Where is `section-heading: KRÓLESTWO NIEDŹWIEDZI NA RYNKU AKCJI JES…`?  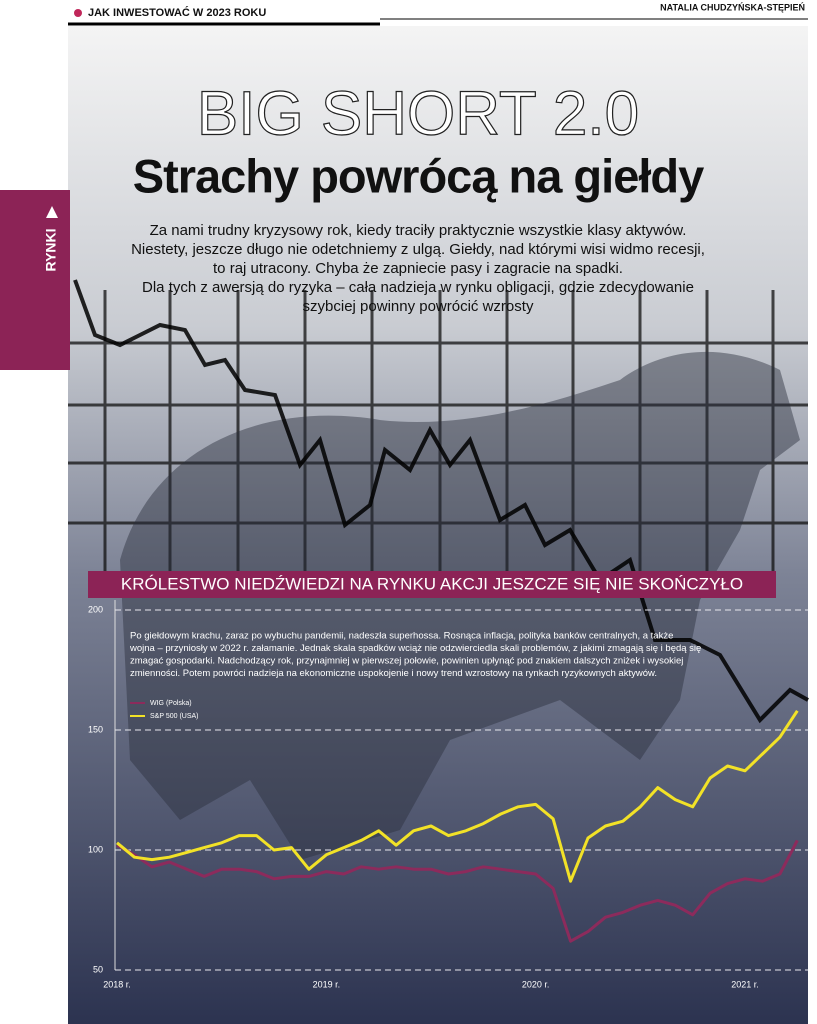
section-heading: KRÓLESTWO NIEDŹWIEDZI NA RYNKU AKCJI JES… is located at coordinates (432, 583).